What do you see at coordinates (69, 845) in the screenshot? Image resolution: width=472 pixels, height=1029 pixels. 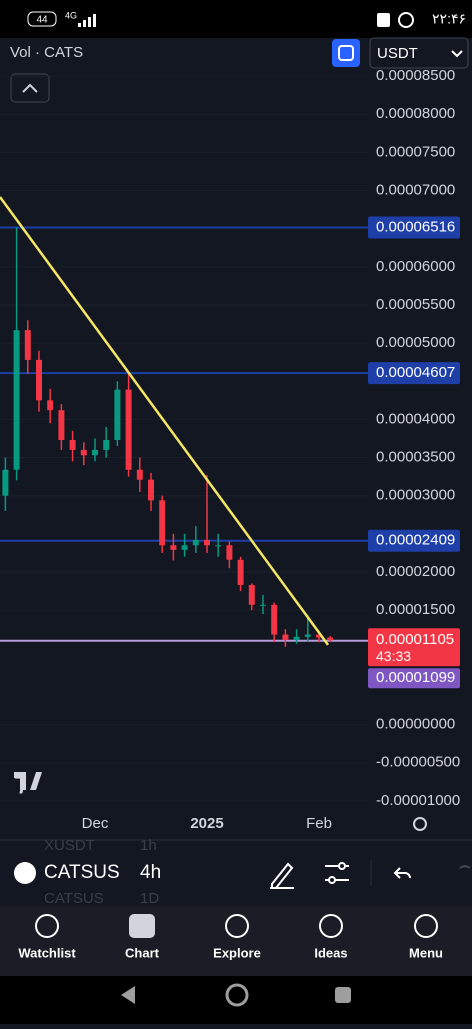 I see `ghost-symbol: XUSDT` at bounding box center [69, 845].